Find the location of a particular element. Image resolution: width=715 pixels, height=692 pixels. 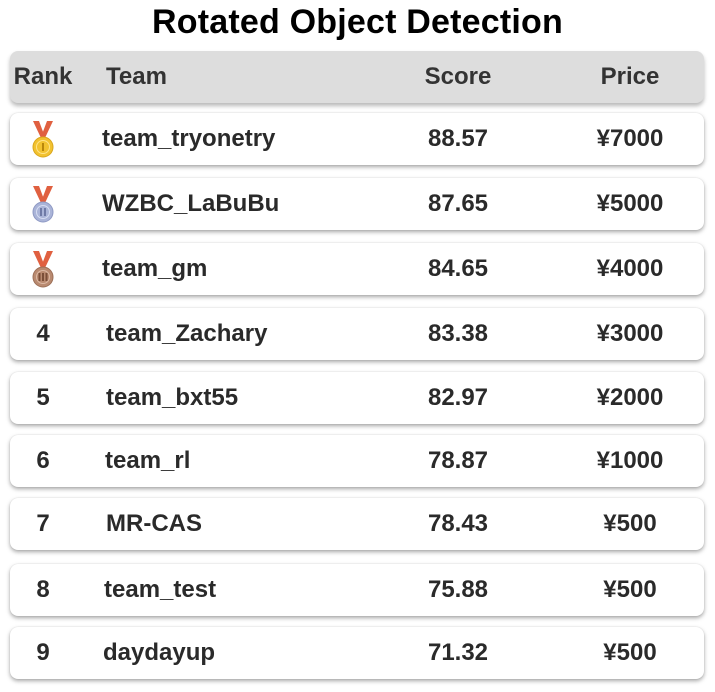

header-team: Team is located at coordinates (136, 76).